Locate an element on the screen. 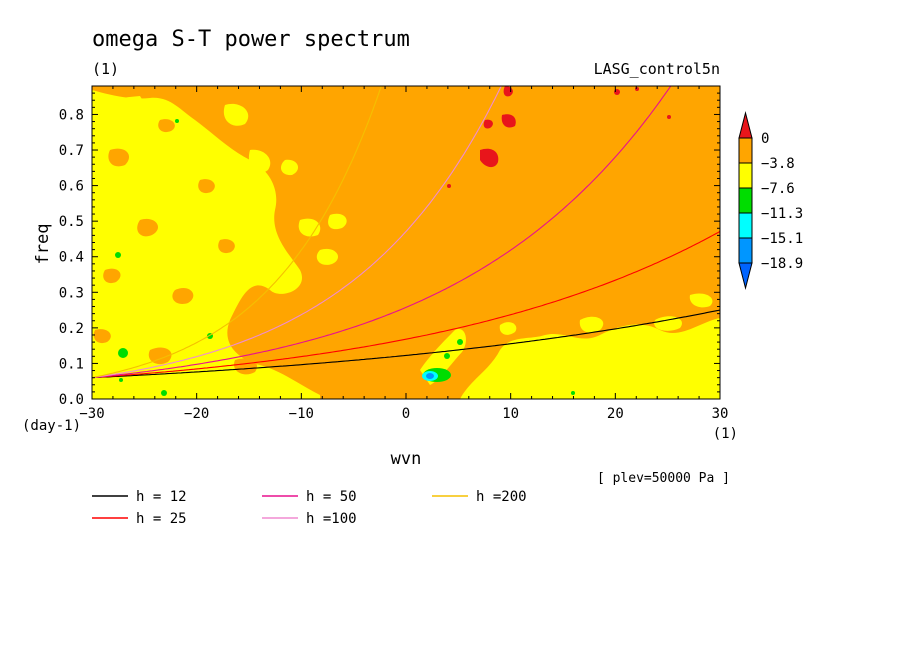  legend-label: h = 25 is located at coordinates (161, 519).